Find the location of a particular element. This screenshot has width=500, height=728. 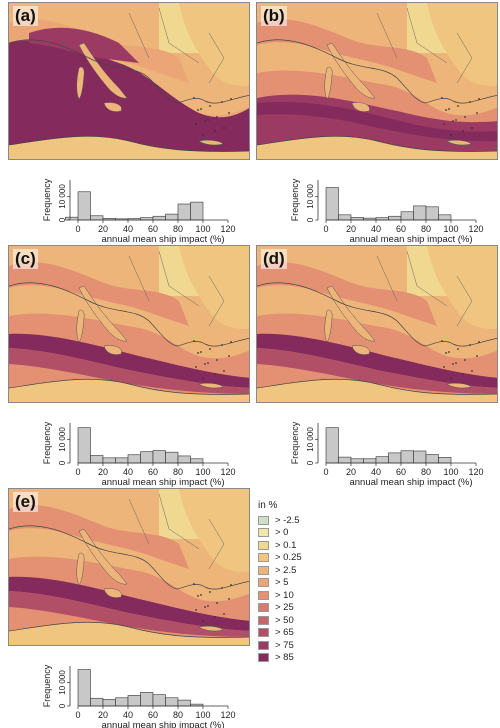

legend-label: > 85 is located at coordinates (284, 658).